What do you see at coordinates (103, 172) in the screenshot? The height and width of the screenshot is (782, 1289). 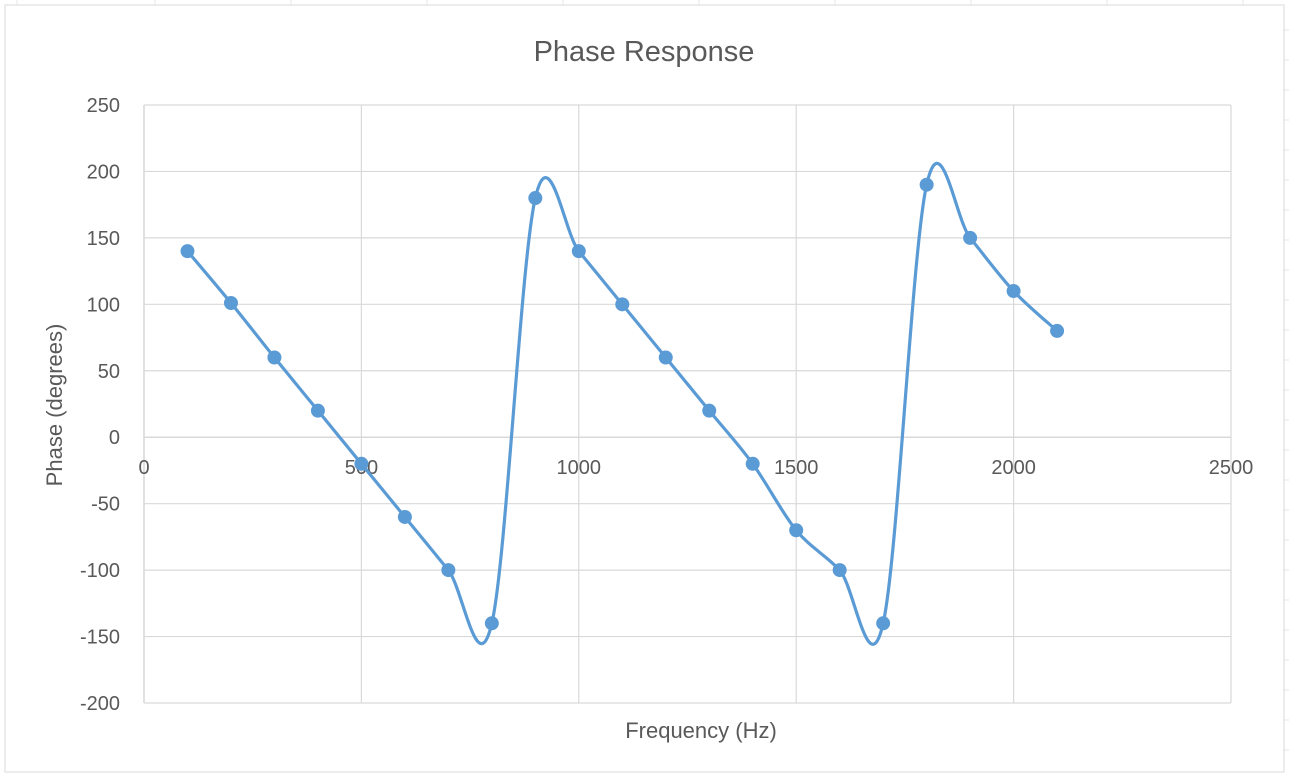 I see `y-tick-label: 200` at bounding box center [103, 172].